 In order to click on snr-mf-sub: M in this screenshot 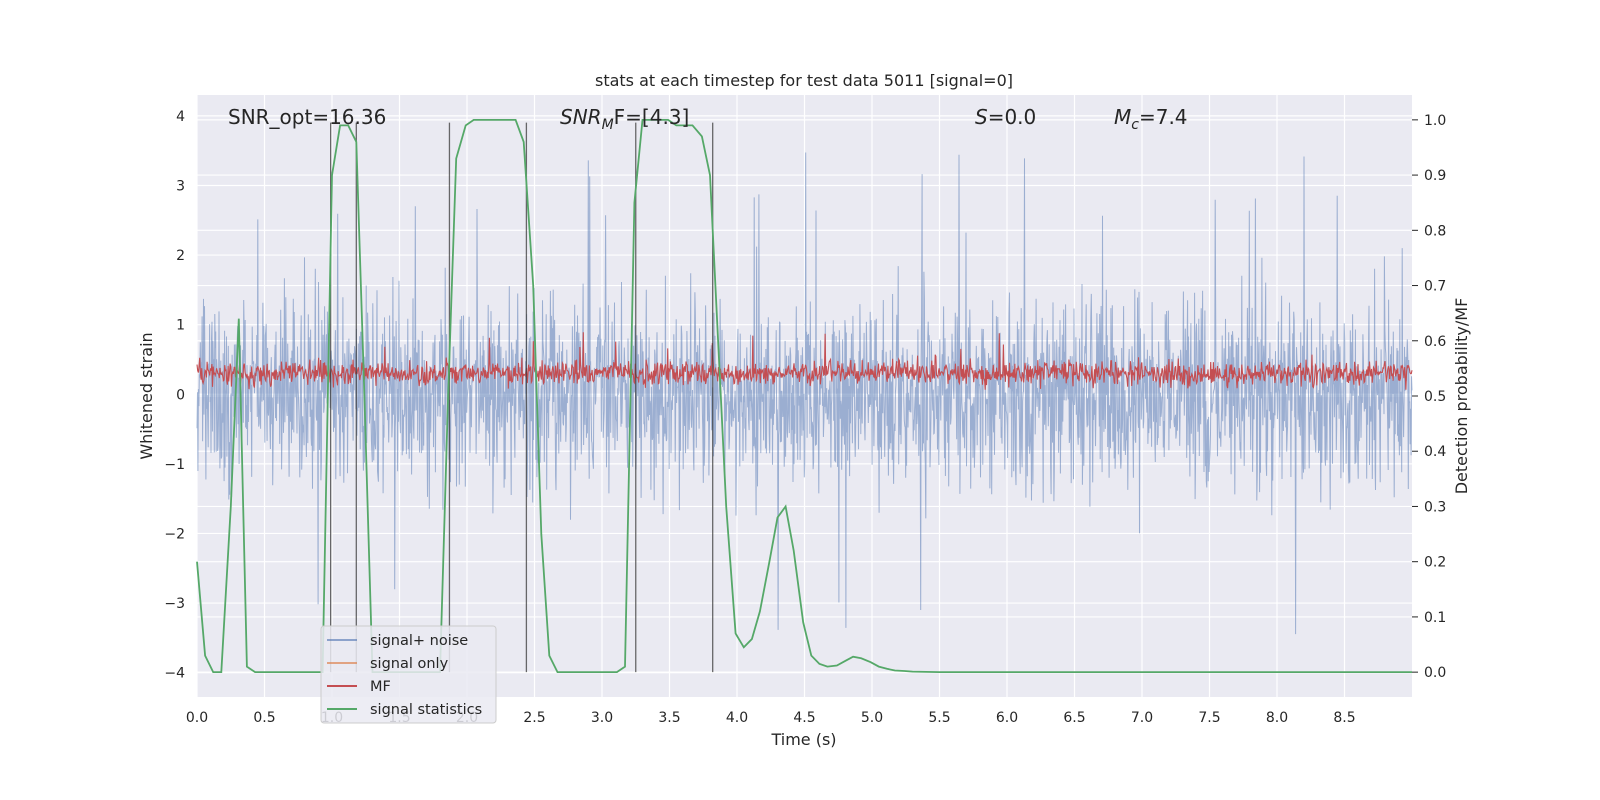, I will do `click(608, 125)`.